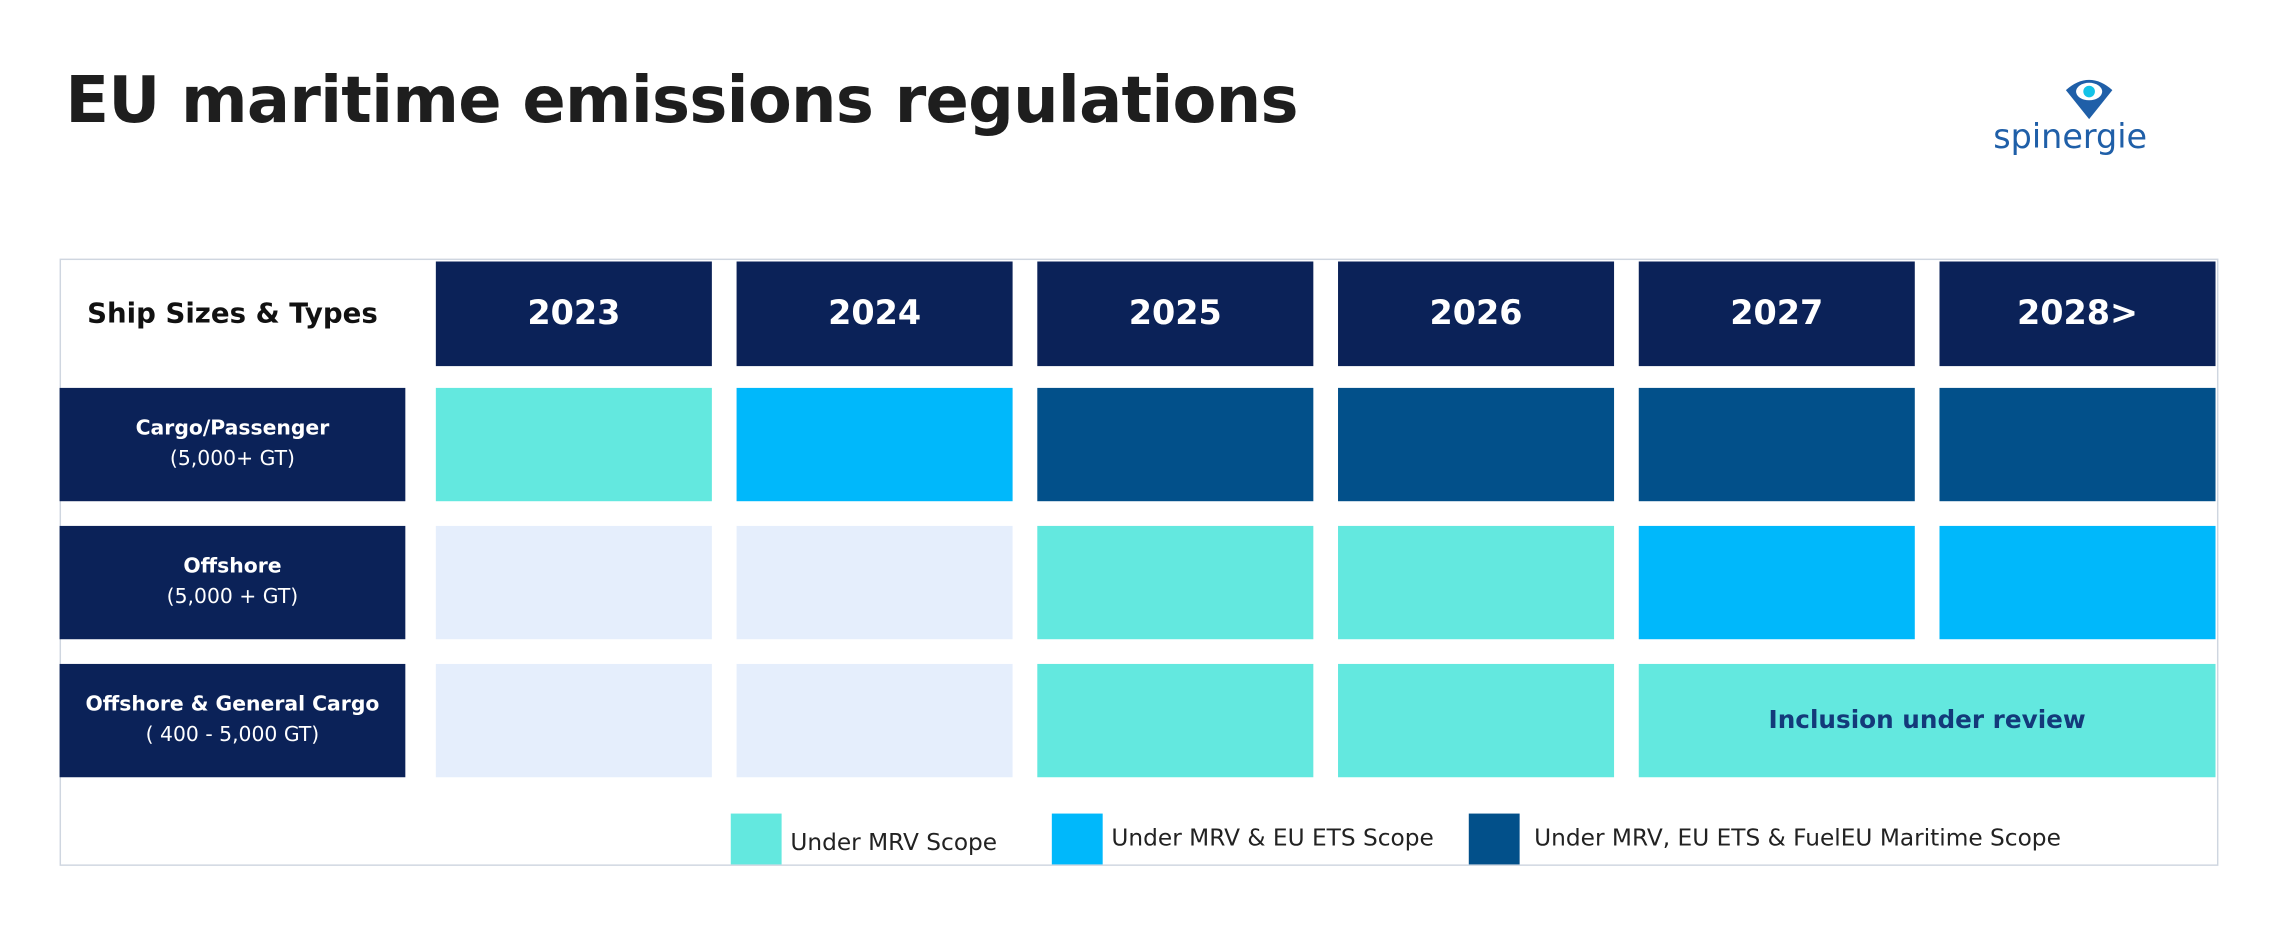 Image resolution: width=2278 pixels, height=926 pixels. Describe the element at coordinates (874, 314) in the screenshot. I see `year-header: 2024` at that location.